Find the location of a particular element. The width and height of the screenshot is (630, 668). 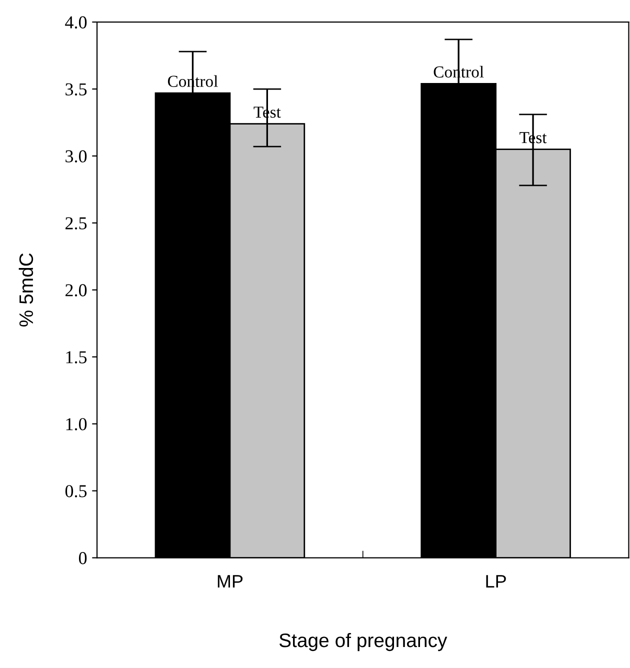

x-tick-label: LP is located at coordinates (496, 581).